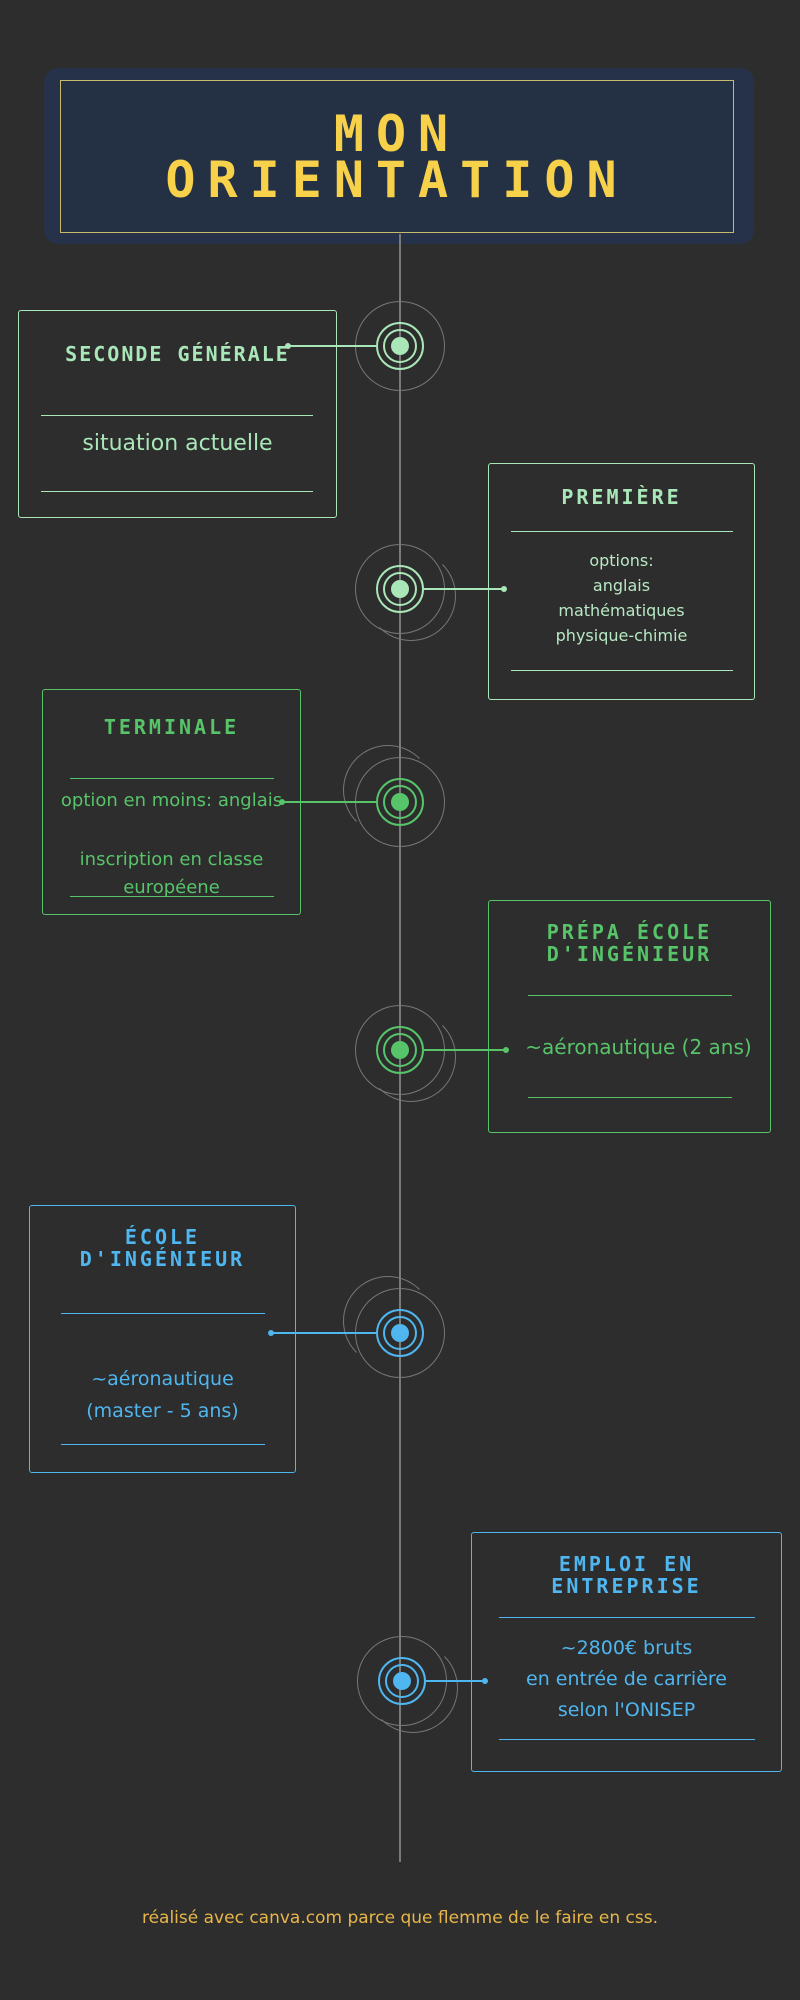  What do you see at coordinates (171, 859) in the screenshot?
I see `step-text: inscription en classe` at bounding box center [171, 859].